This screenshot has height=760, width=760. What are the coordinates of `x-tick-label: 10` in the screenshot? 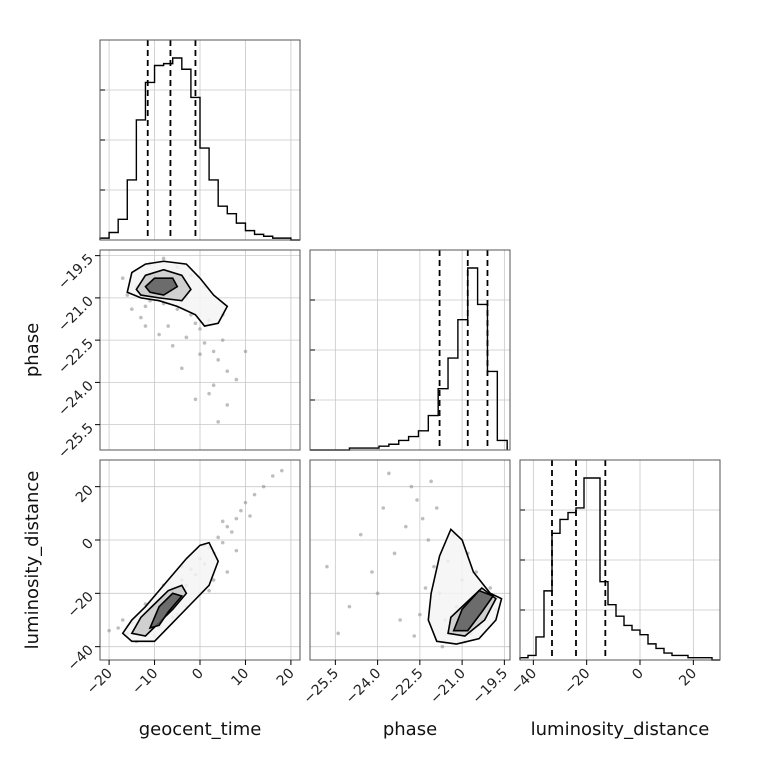 It's located at (240, 678).